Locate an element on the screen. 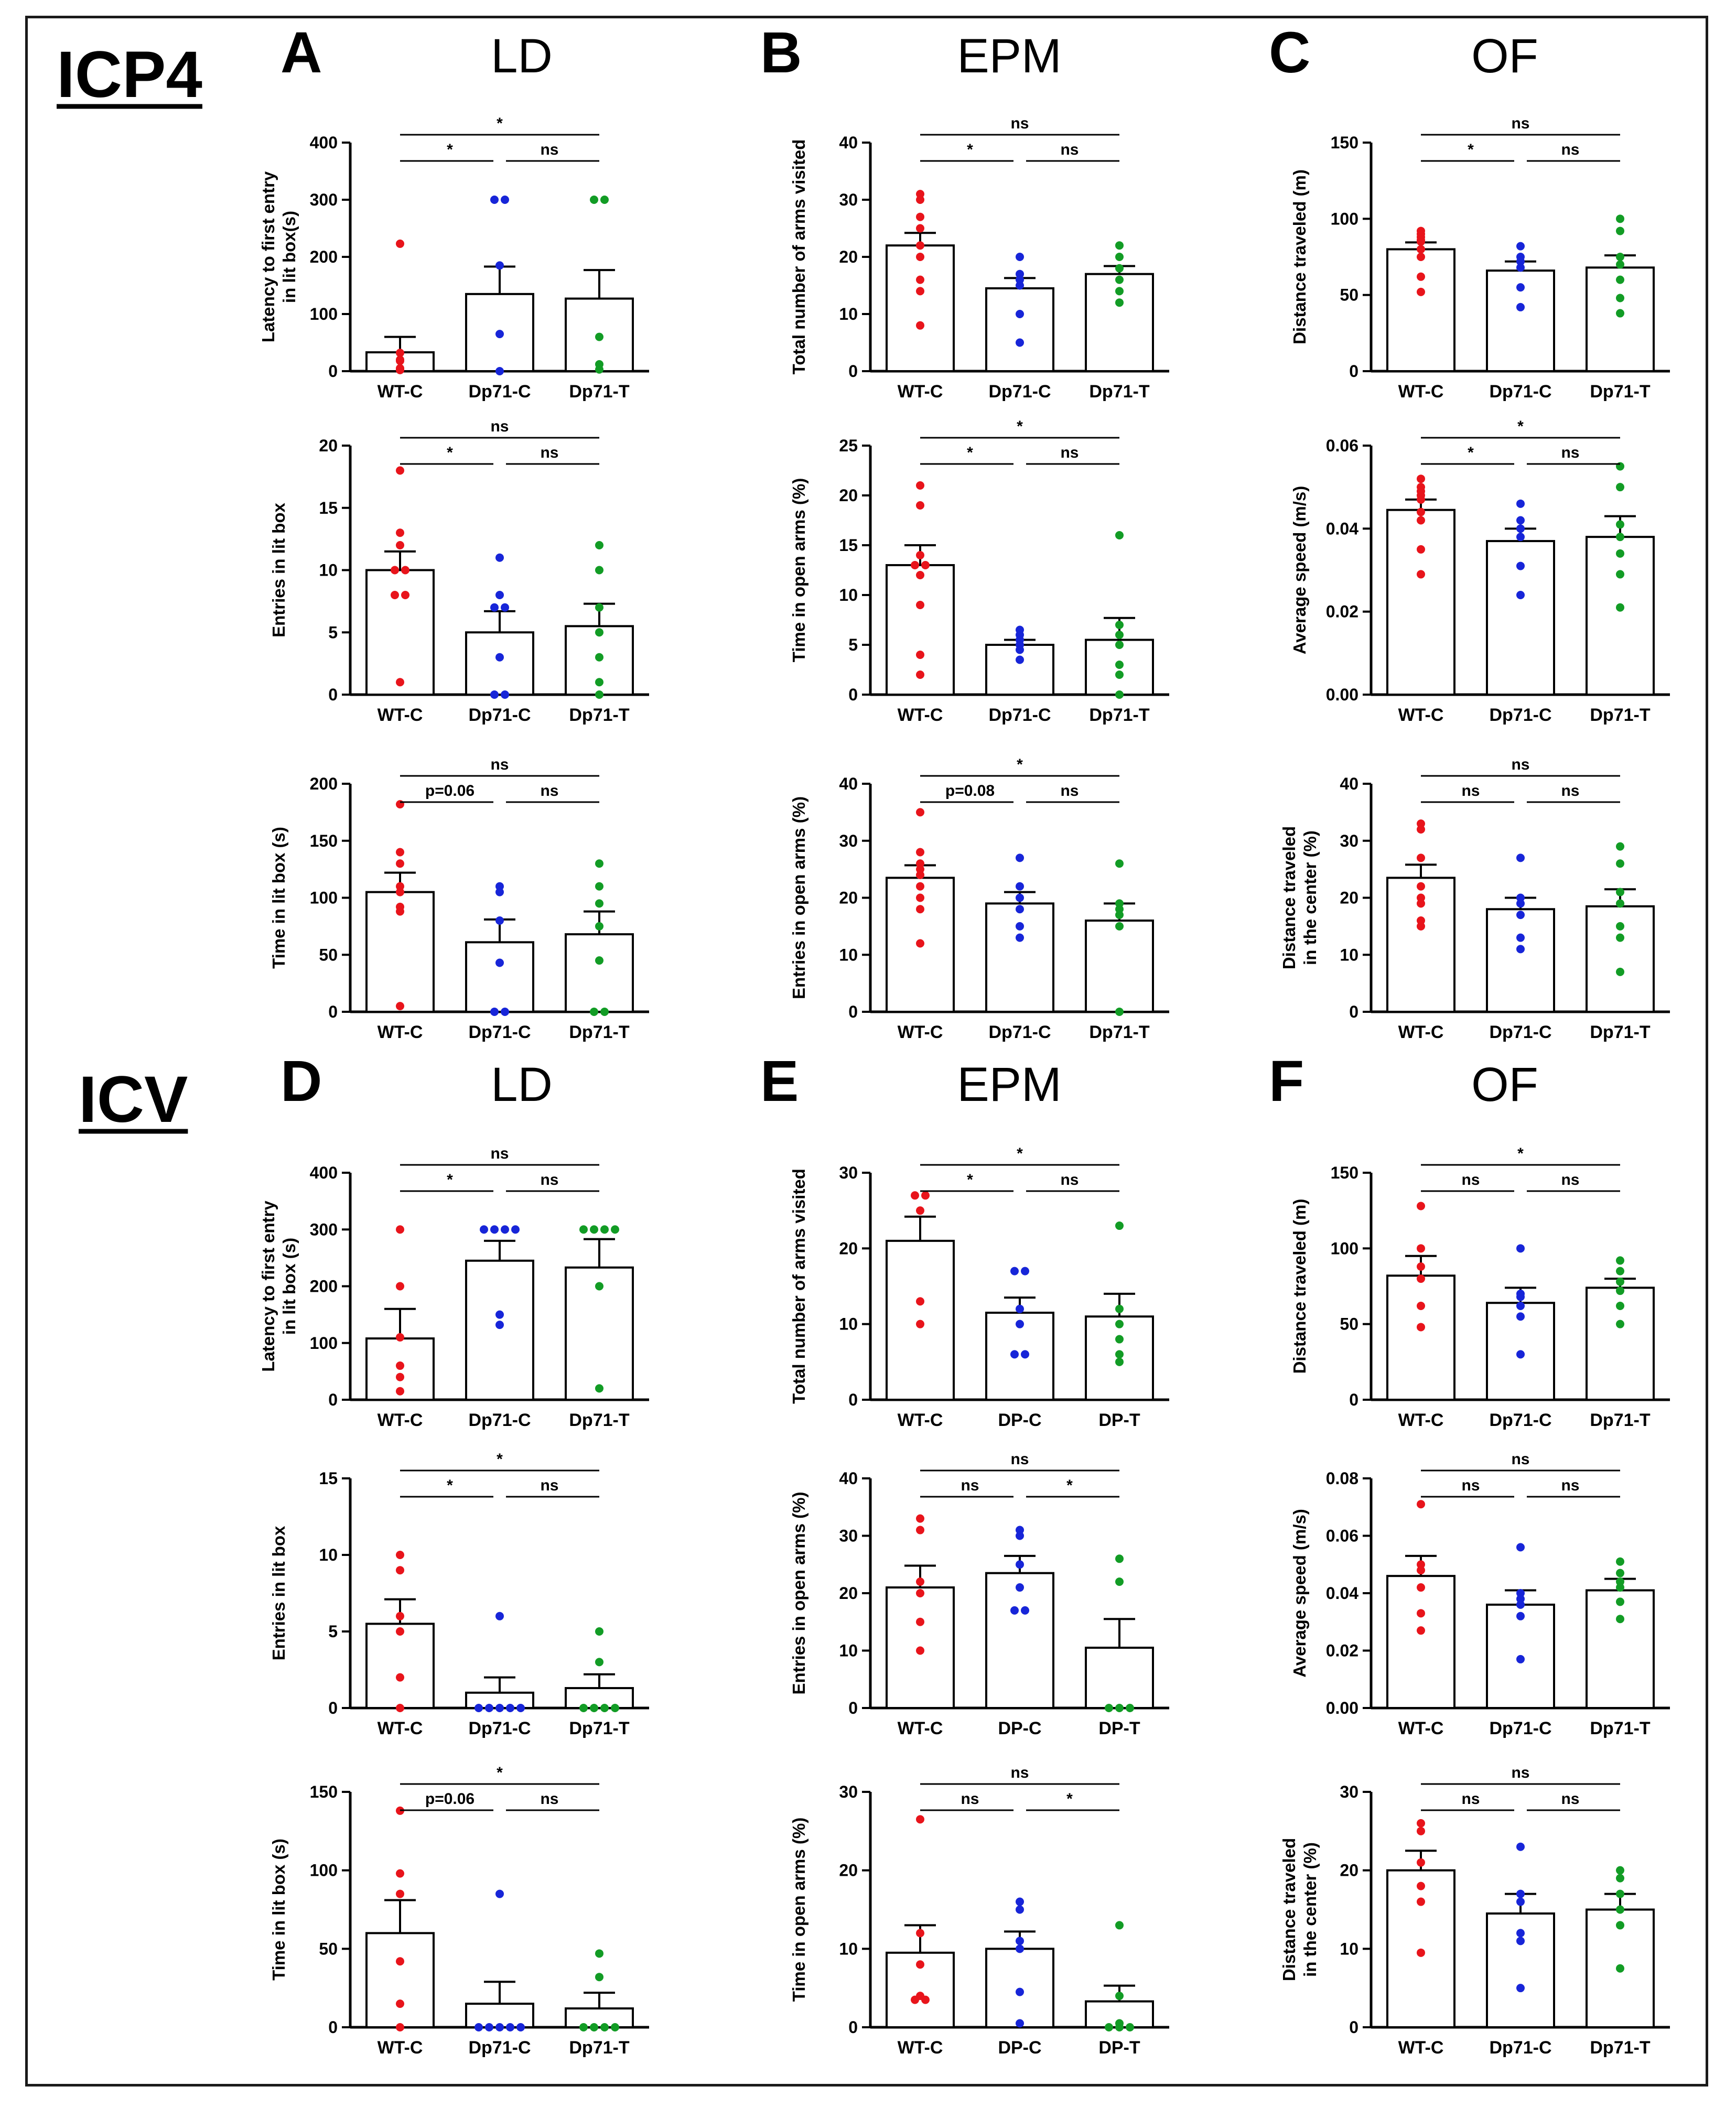 The image size is (1736, 2108). sig-label-left: ns is located at coordinates (1471, 1485).